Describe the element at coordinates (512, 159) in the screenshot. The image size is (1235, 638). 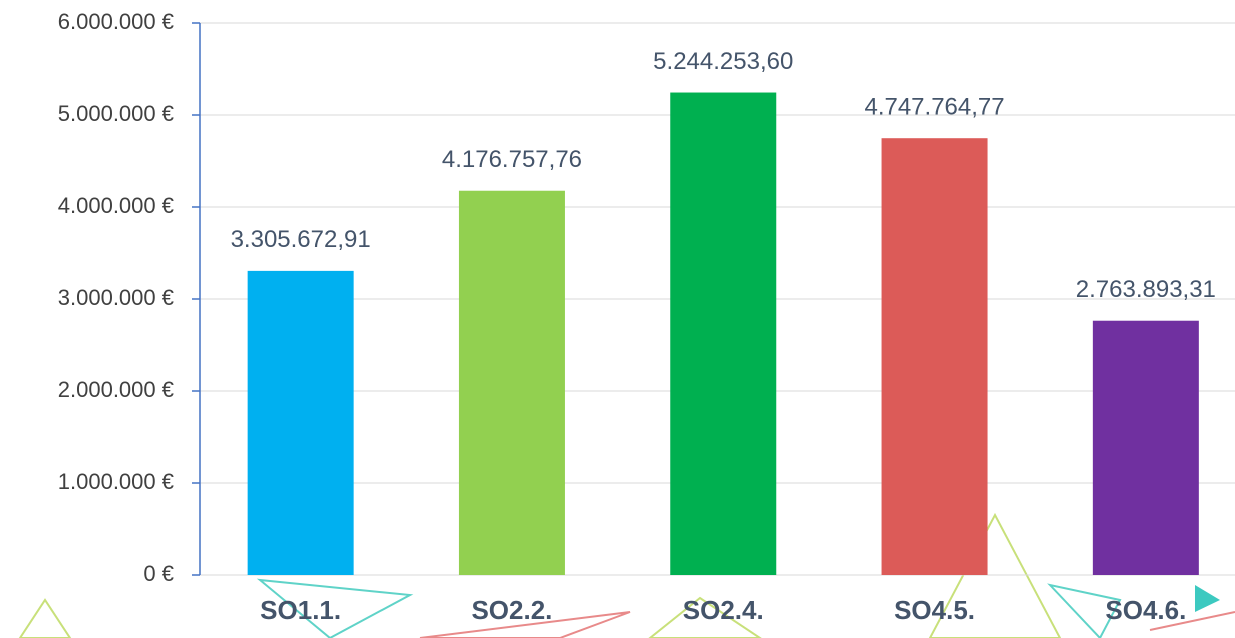
I see `value-label: 4.176.757,76` at that location.